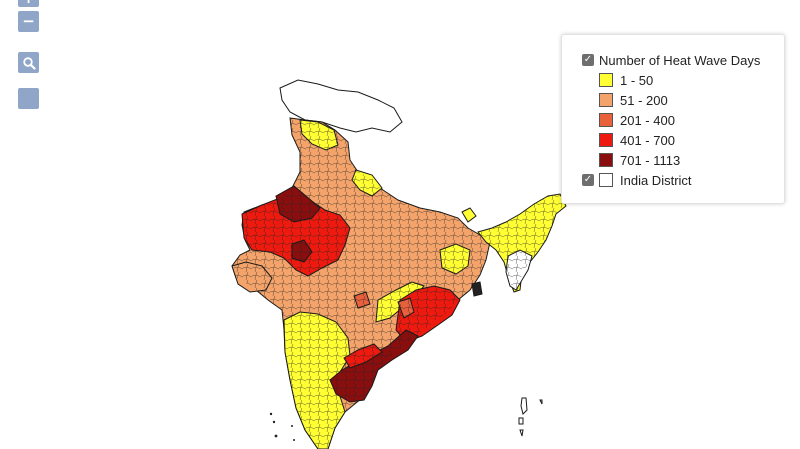 This screenshot has width=800, height=449. Describe the element at coordinates (683, 140) in the screenshot. I see `legend-class-item: 401 - 700` at that location.